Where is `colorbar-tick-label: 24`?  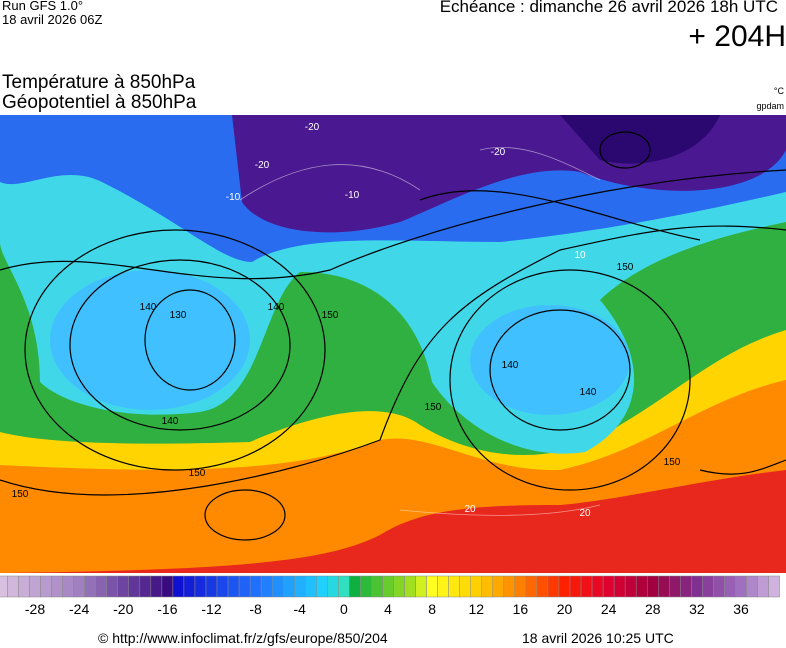 colorbar-tick-label: 24 is located at coordinates (609, 609).